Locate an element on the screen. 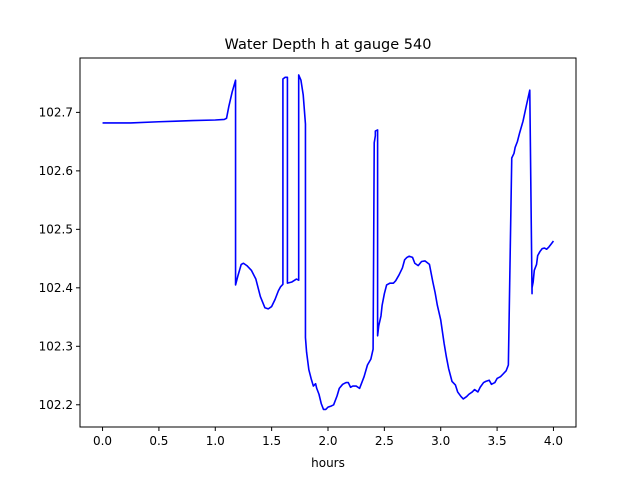 This screenshot has height=484, width=640. chart-title: Water Depth h at gauge 540 is located at coordinates (328, 45).